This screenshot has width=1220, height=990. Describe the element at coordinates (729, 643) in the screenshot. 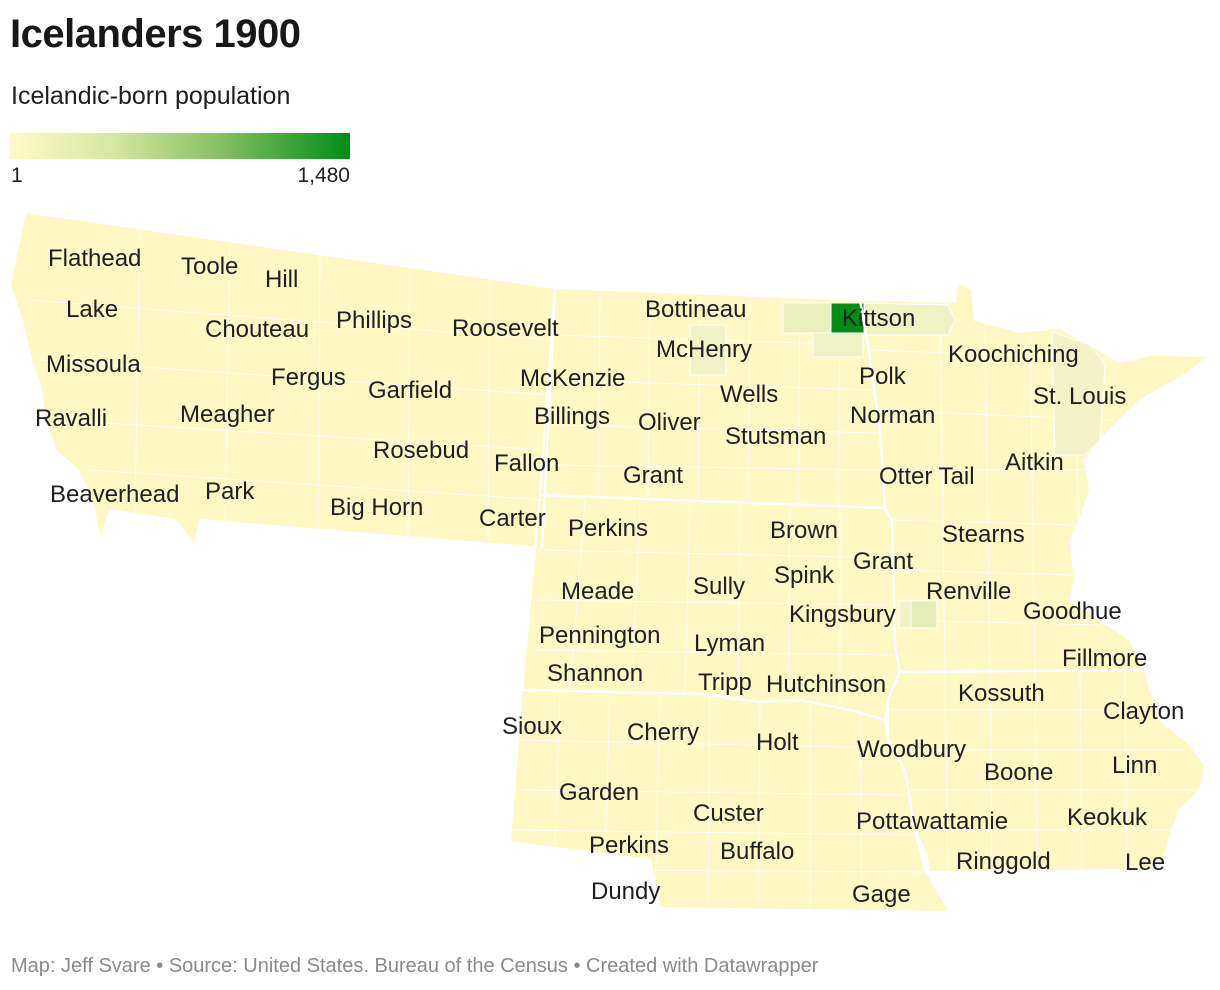

I see `county-label: Lyman` at that location.